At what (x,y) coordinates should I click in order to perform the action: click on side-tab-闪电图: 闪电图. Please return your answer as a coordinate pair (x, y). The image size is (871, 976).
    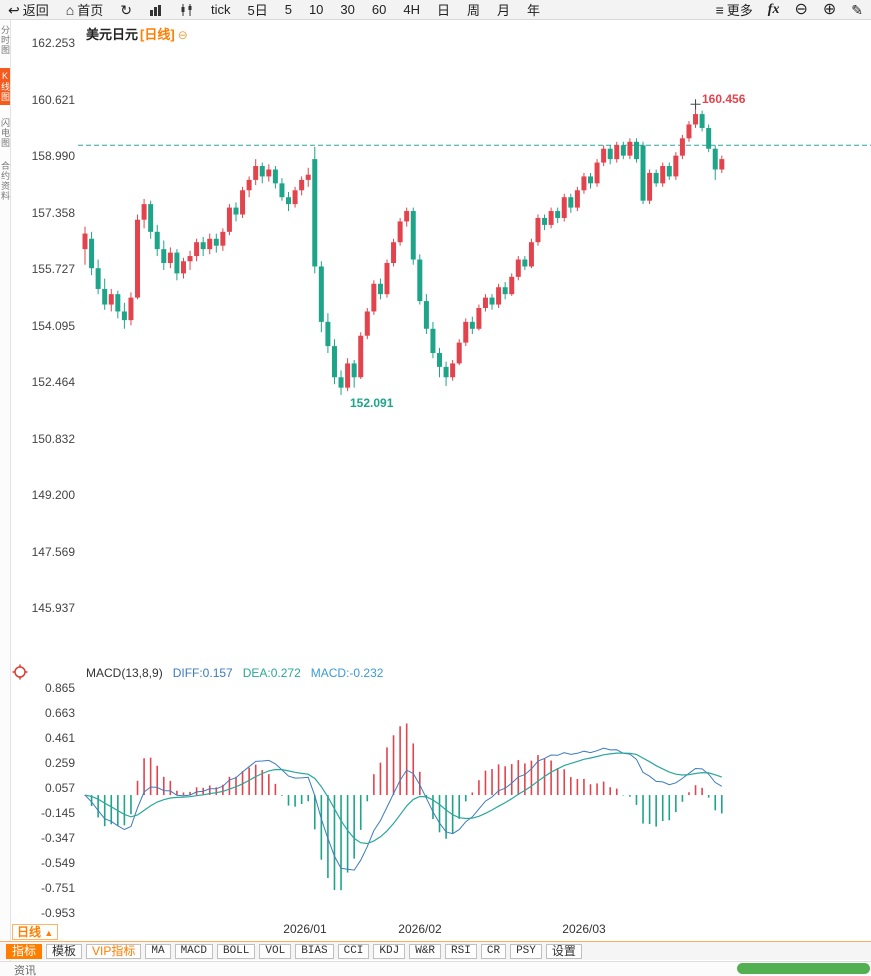
    Looking at the image, I should click on (5, 133).